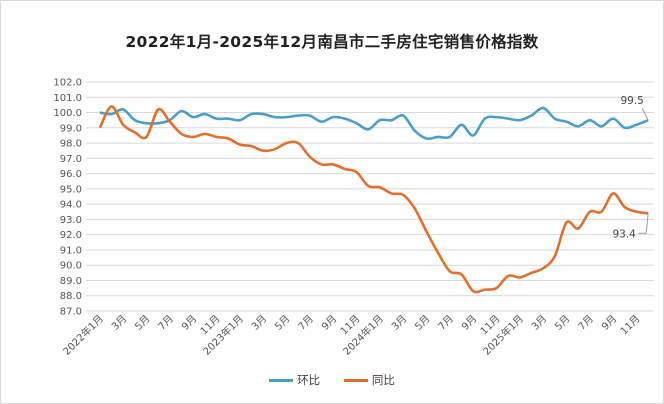 This screenshot has height=404, width=664. I want to click on chart-title: 2022年1月-2025年12月南昌市二手房住宅销售价格指数, so click(332, 42).